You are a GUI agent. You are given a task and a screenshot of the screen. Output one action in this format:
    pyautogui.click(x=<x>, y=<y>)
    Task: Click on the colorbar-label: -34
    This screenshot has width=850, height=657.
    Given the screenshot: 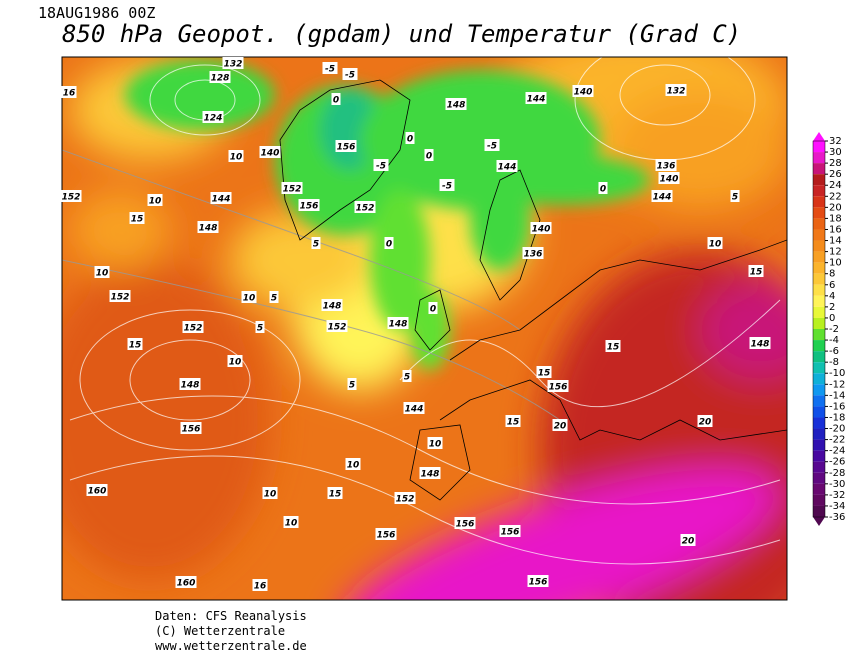 What is the action you would take?
    pyautogui.click(x=837, y=506)
    